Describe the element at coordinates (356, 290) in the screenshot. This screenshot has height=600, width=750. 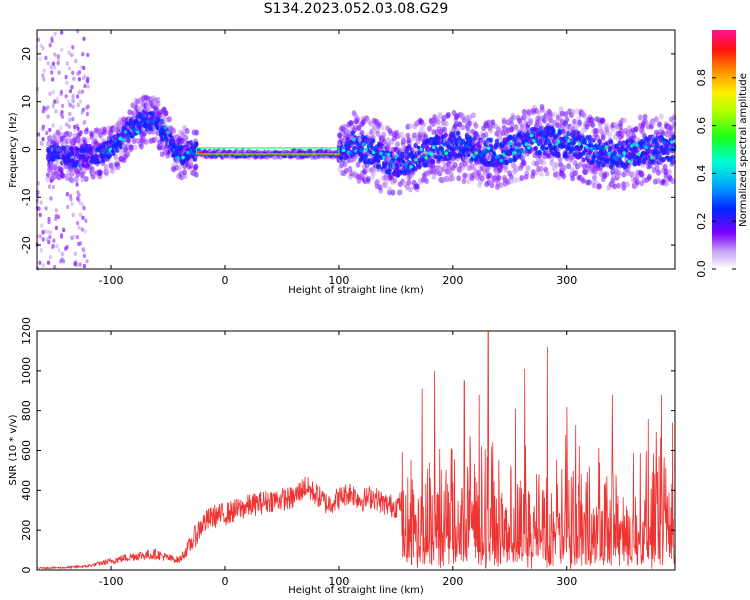
I see `spectrogram-x-label: Height of straight line (km)` at that location.